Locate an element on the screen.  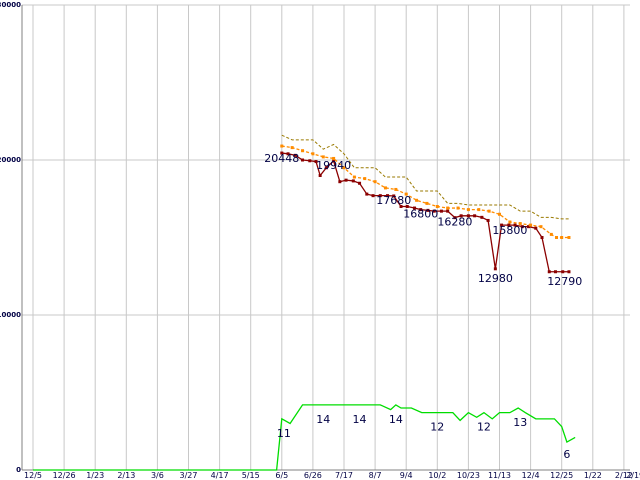
x-tick-label: 12/4 is located at coordinates (531, 475).